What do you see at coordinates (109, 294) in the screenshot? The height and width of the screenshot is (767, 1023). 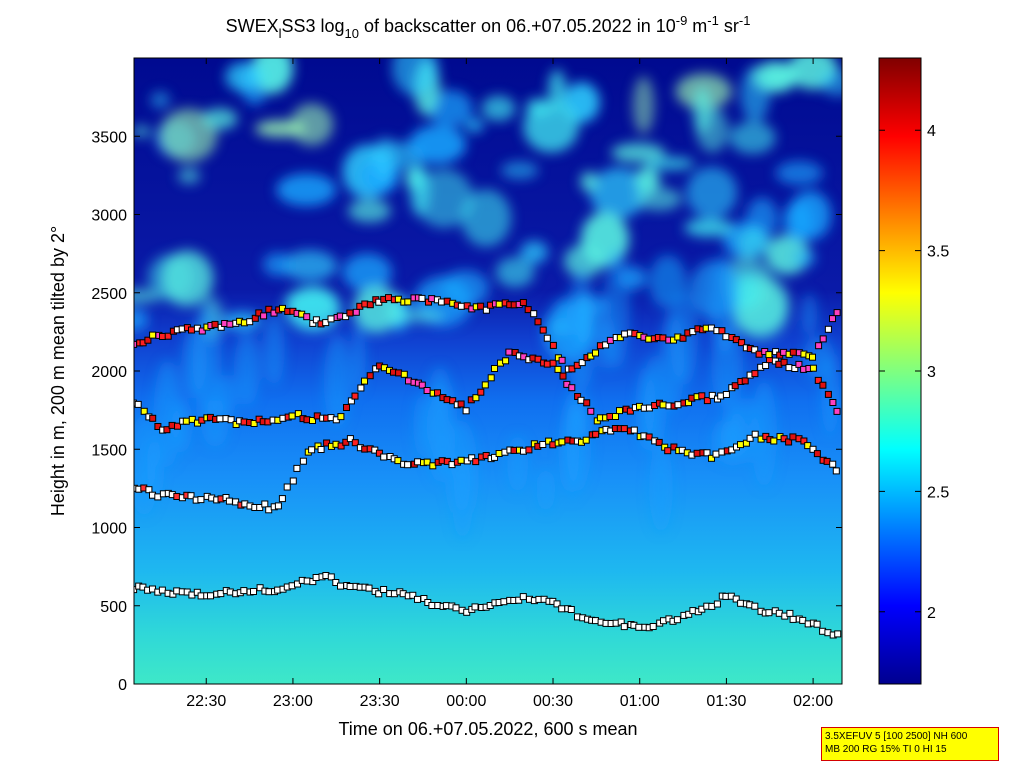 I see `y-tick-label: 2500` at bounding box center [109, 294].